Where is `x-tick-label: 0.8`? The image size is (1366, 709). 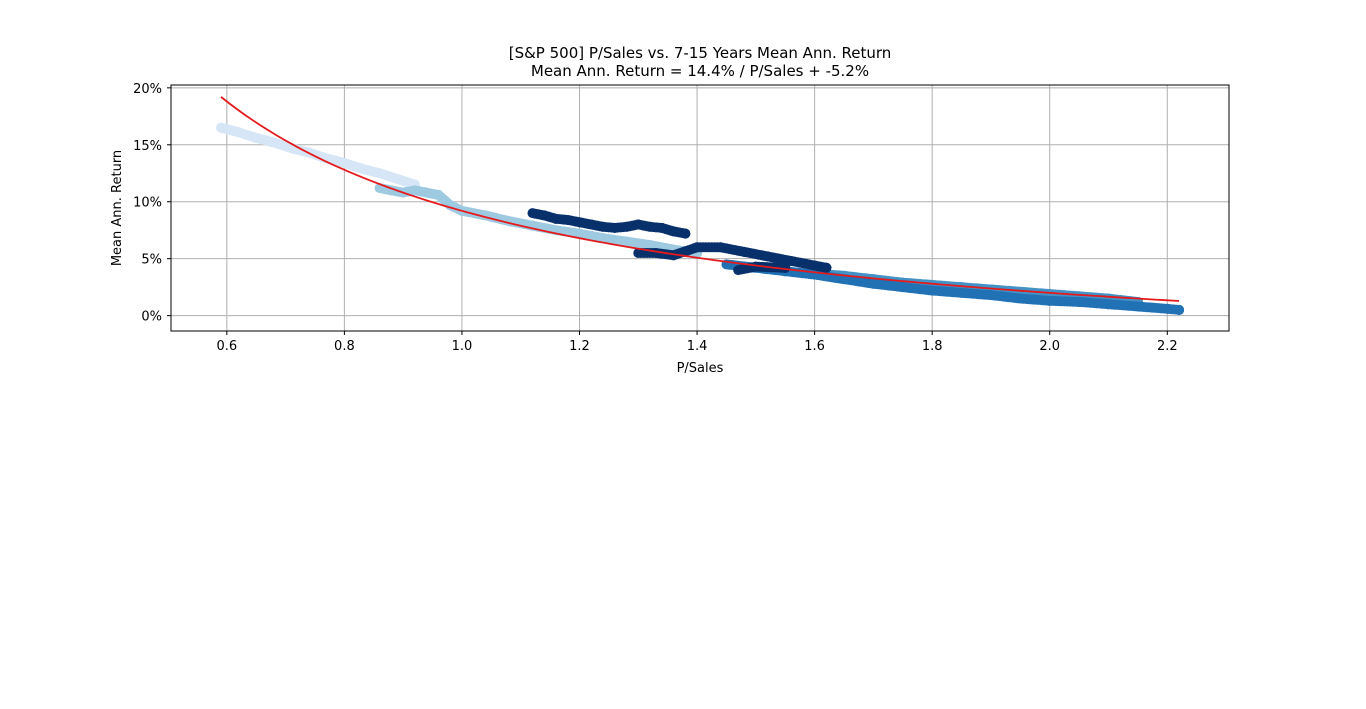
x-tick-label: 0.8 is located at coordinates (344, 346).